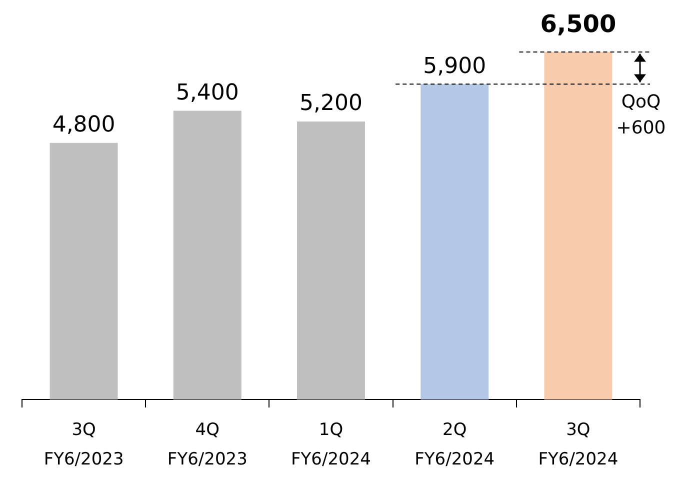 The height and width of the screenshot is (491, 697). Describe the element at coordinates (207, 93) in the screenshot. I see `data-label: 5,400` at that location.